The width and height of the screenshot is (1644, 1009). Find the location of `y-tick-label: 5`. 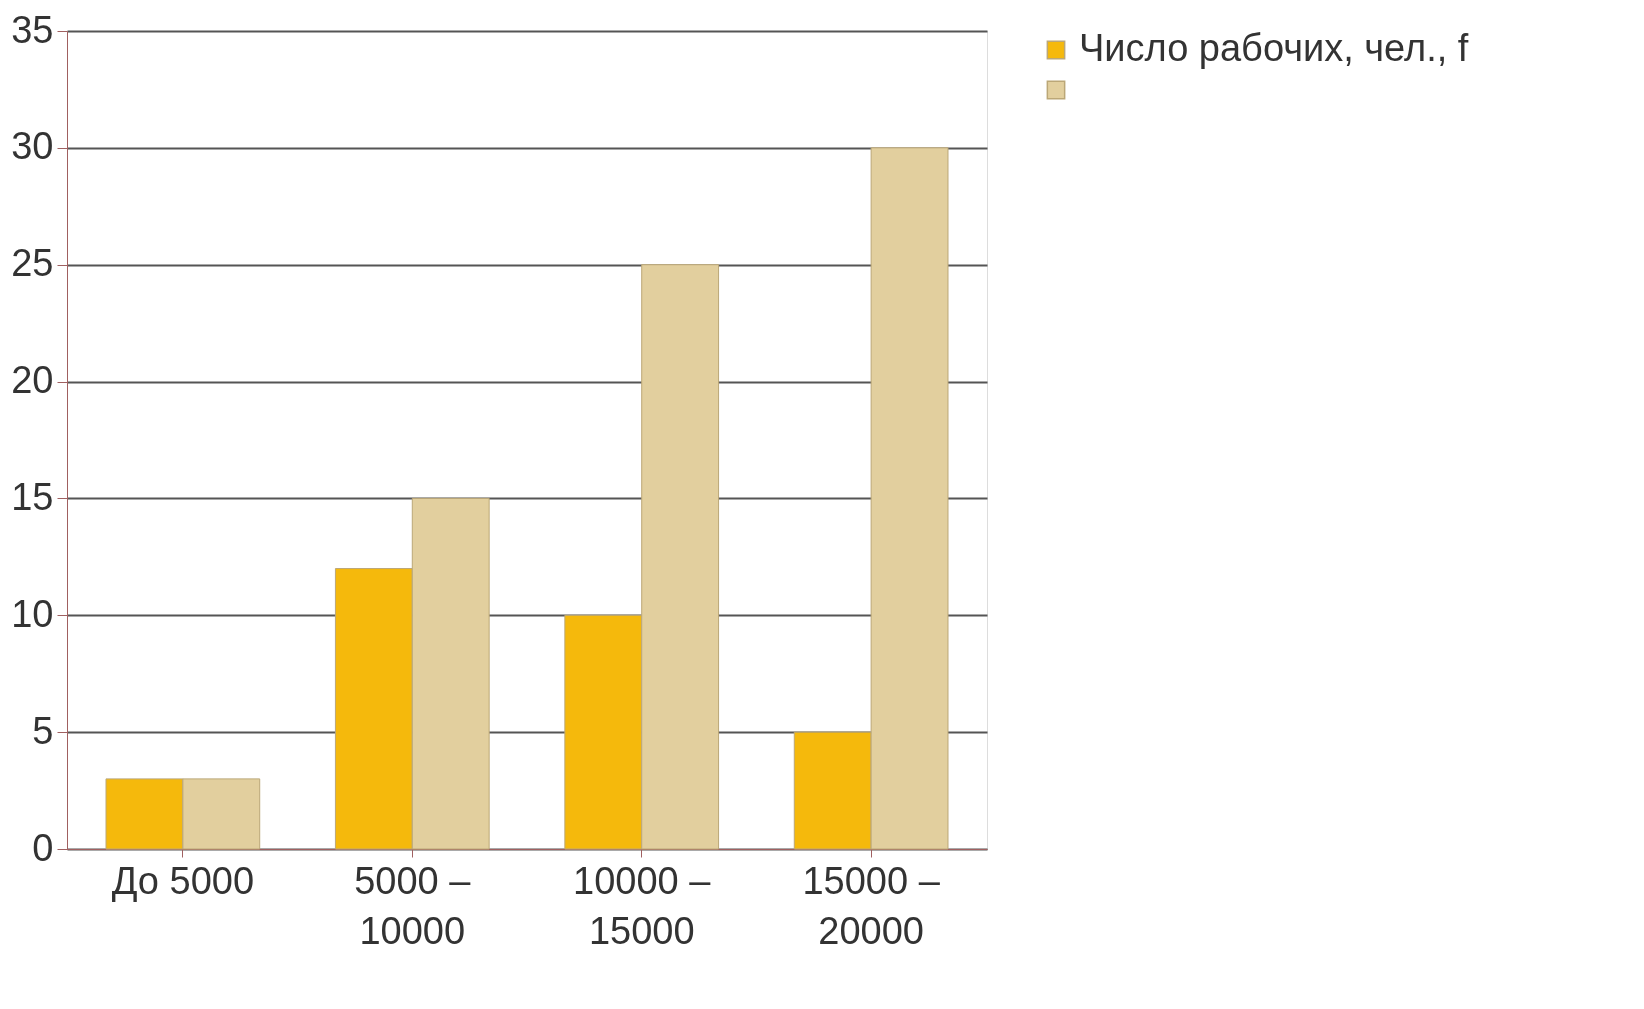

y-tick-label: 5 is located at coordinates (43, 730).